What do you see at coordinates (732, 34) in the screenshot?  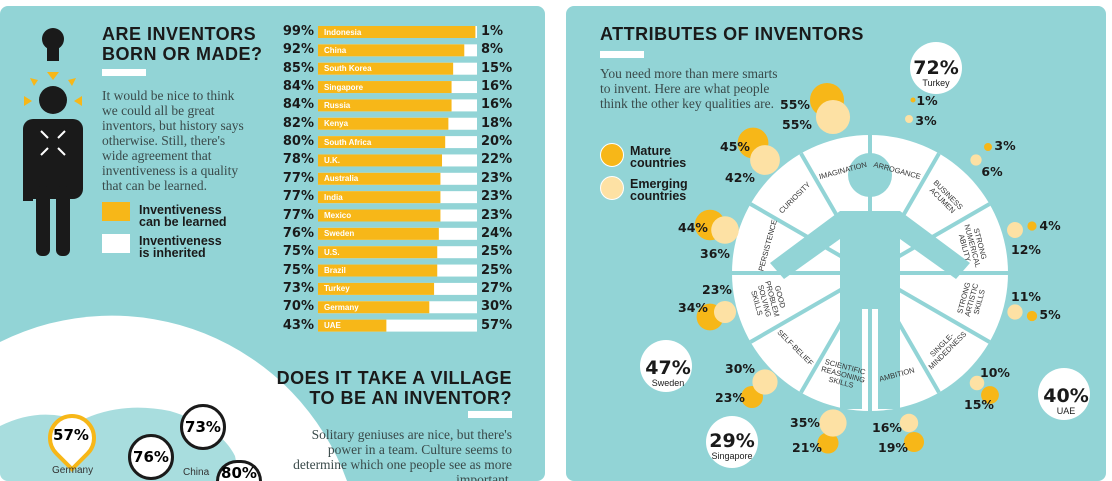 I see `attributes-title: ATTRIBUTES OF INVENTORS` at bounding box center [732, 34].